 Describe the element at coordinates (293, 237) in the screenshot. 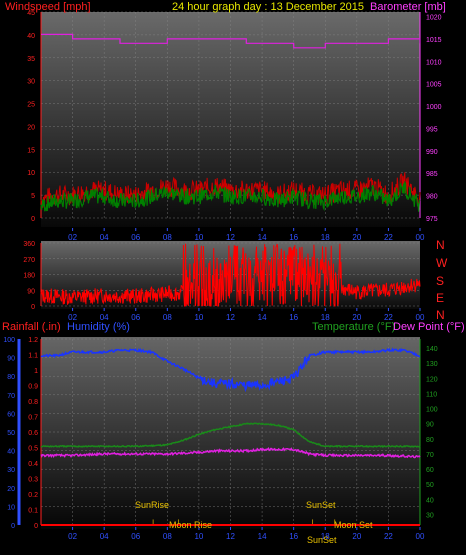

I see `wind-x-tick-label: 16` at that location.